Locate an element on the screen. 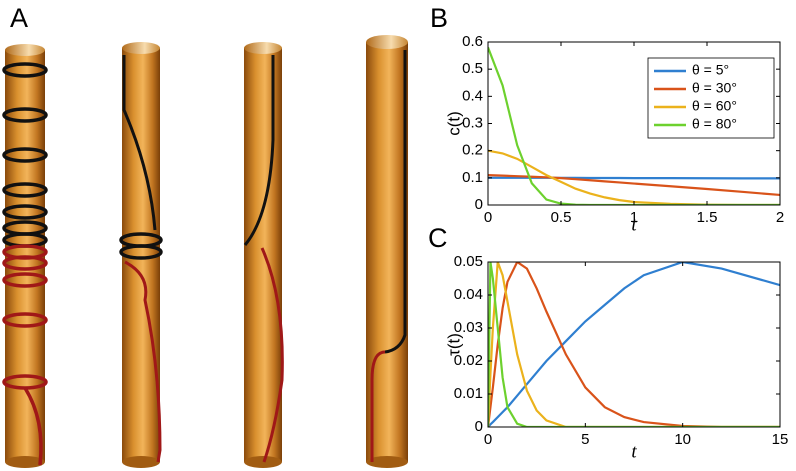 This screenshot has height=471, width=796. legend-label: θ = 60° is located at coordinates (714, 106).